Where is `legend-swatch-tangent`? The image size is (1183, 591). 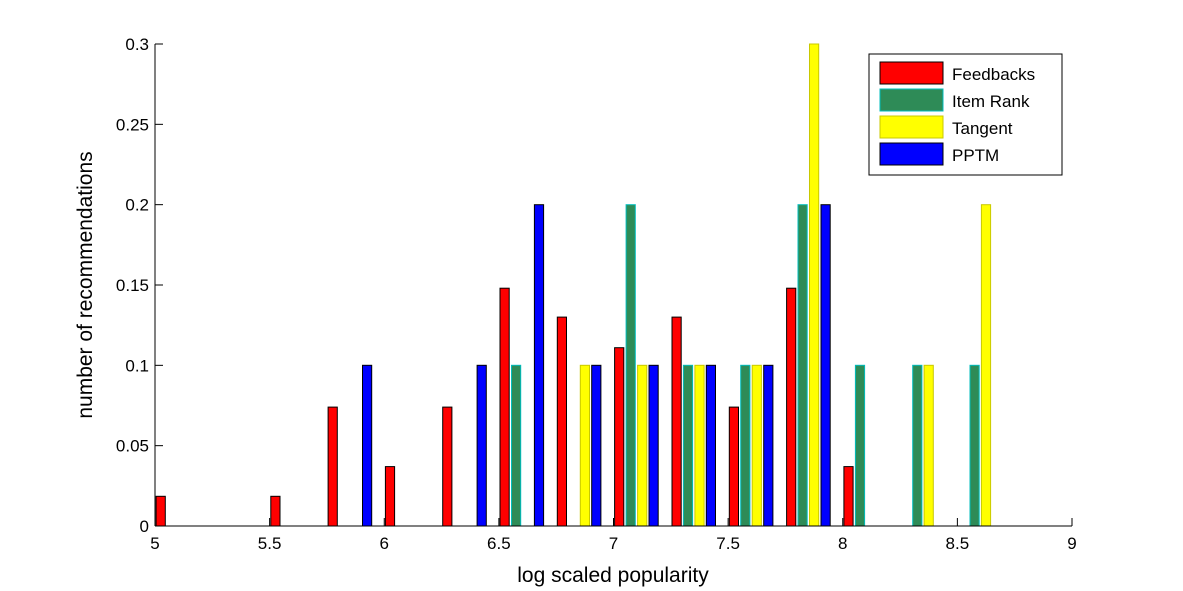 legend-swatch-tangent is located at coordinates (911, 127).